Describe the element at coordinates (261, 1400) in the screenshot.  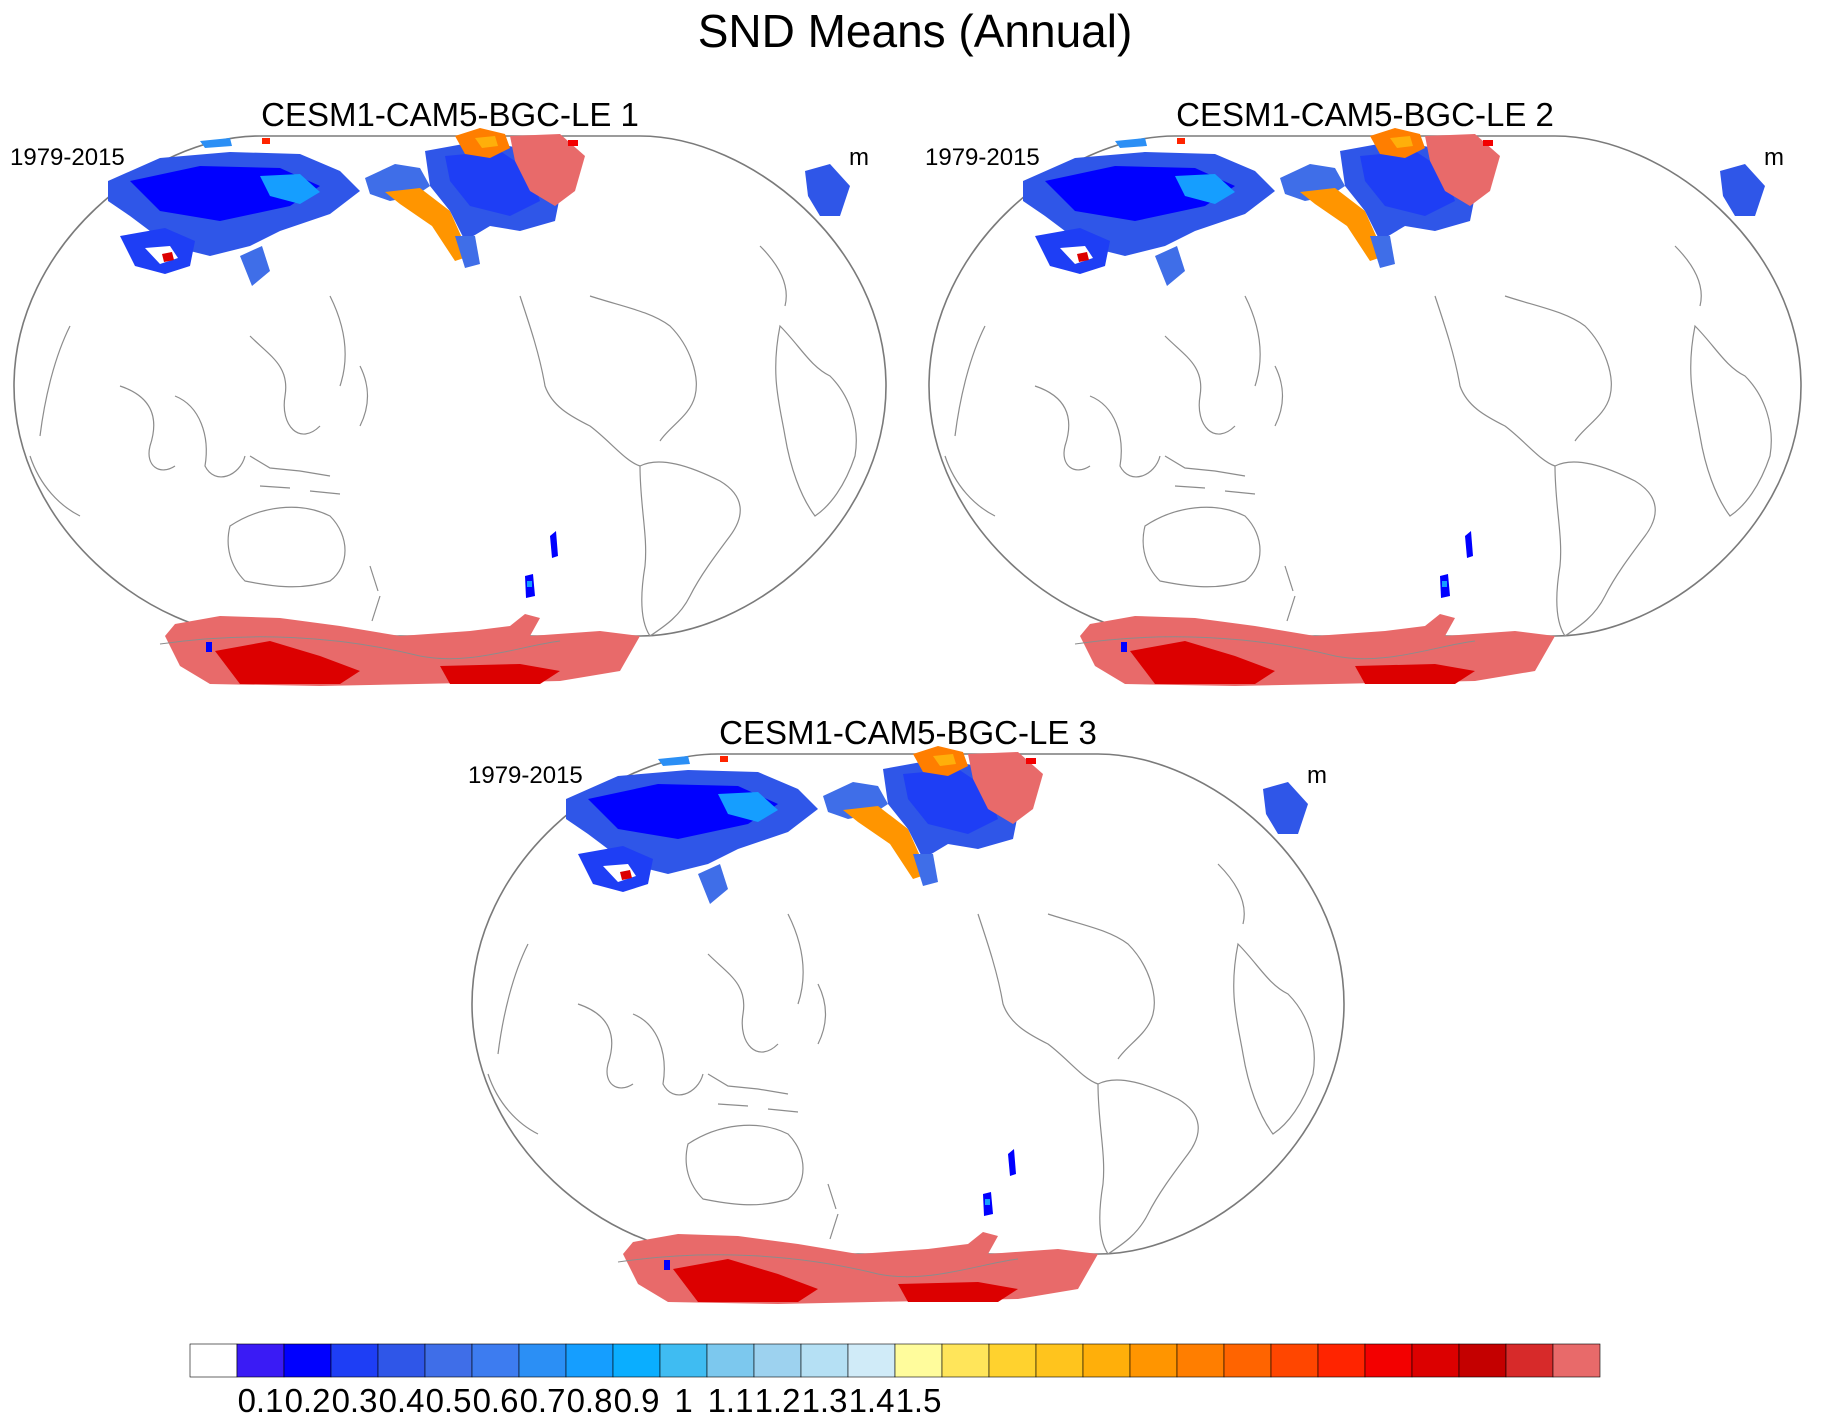
I see `colorbar-label: 0.1` at that location.